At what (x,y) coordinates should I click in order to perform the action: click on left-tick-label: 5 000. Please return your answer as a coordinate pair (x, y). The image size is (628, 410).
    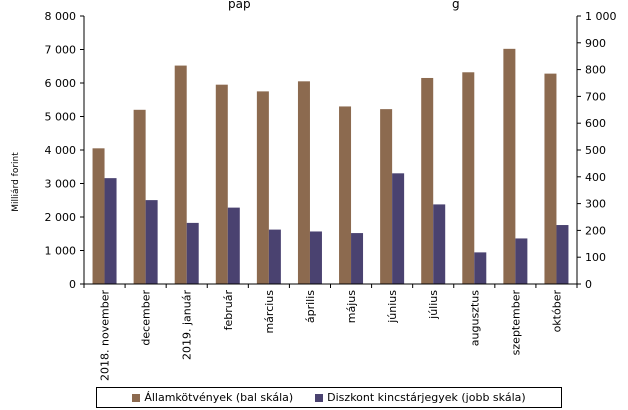
    Looking at the image, I should click on (61, 117).